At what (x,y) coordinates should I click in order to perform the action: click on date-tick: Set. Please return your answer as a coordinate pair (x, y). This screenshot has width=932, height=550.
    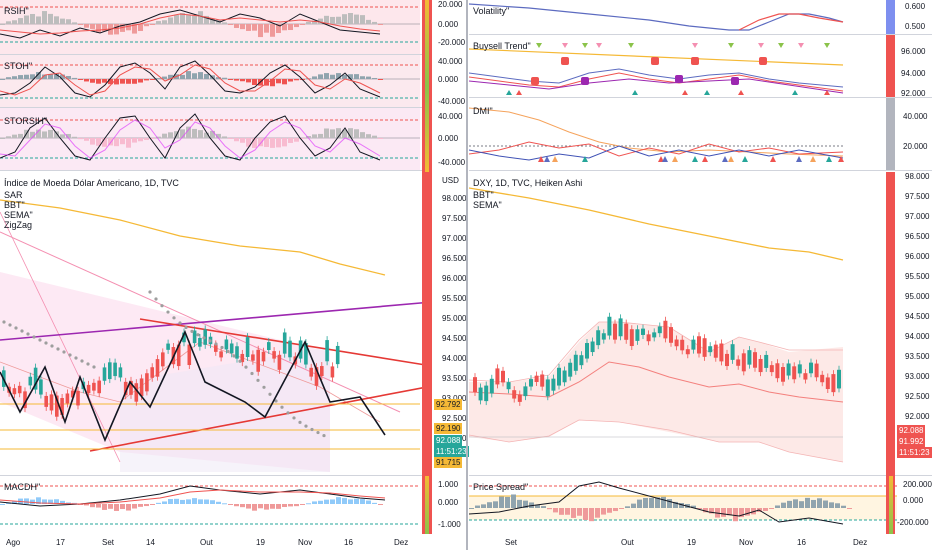
    Looking at the image, I should click on (511, 542).